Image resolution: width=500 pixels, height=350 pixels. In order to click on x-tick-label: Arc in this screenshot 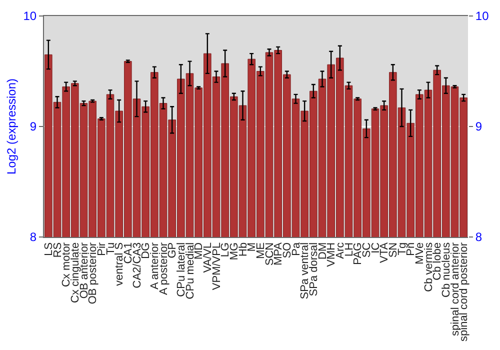, I will do `click(340, 250)`.